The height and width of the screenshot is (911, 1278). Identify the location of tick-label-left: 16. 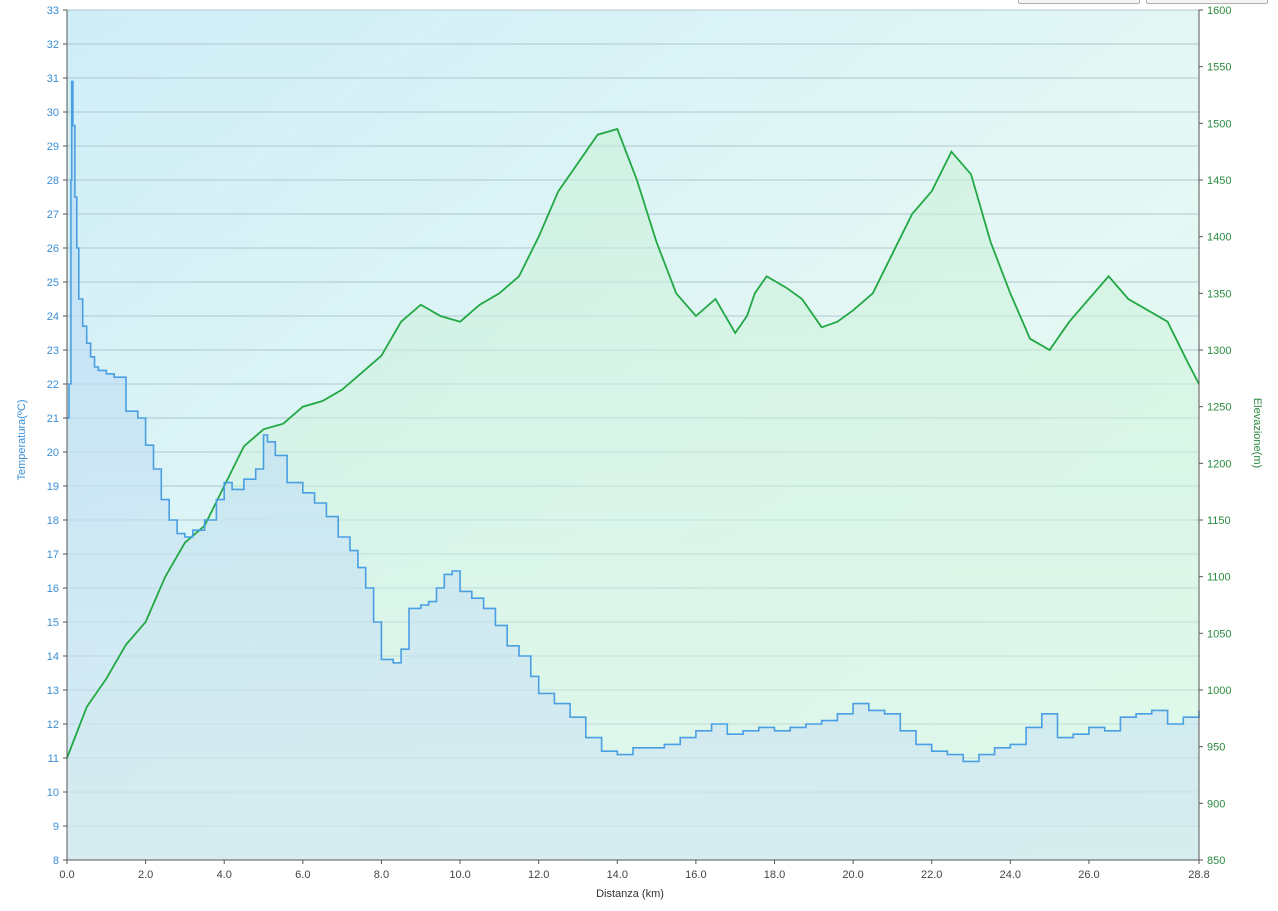
(53, 589).